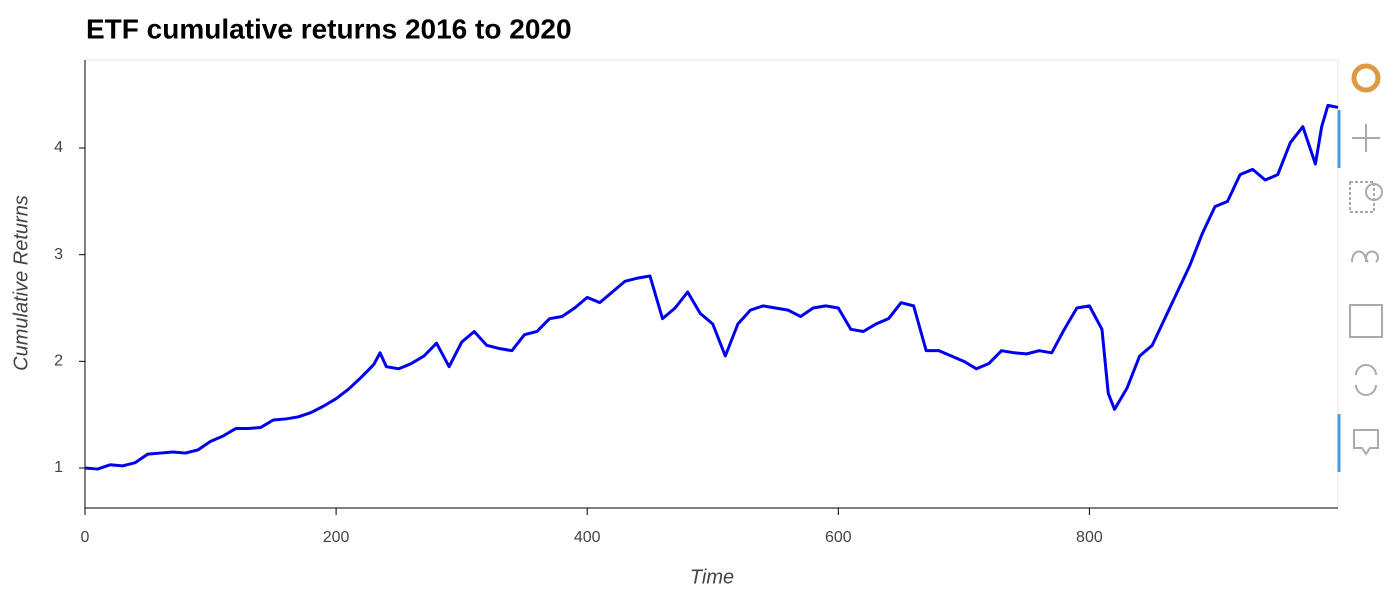  I want to click on reset-tool, so click(1366, 380).